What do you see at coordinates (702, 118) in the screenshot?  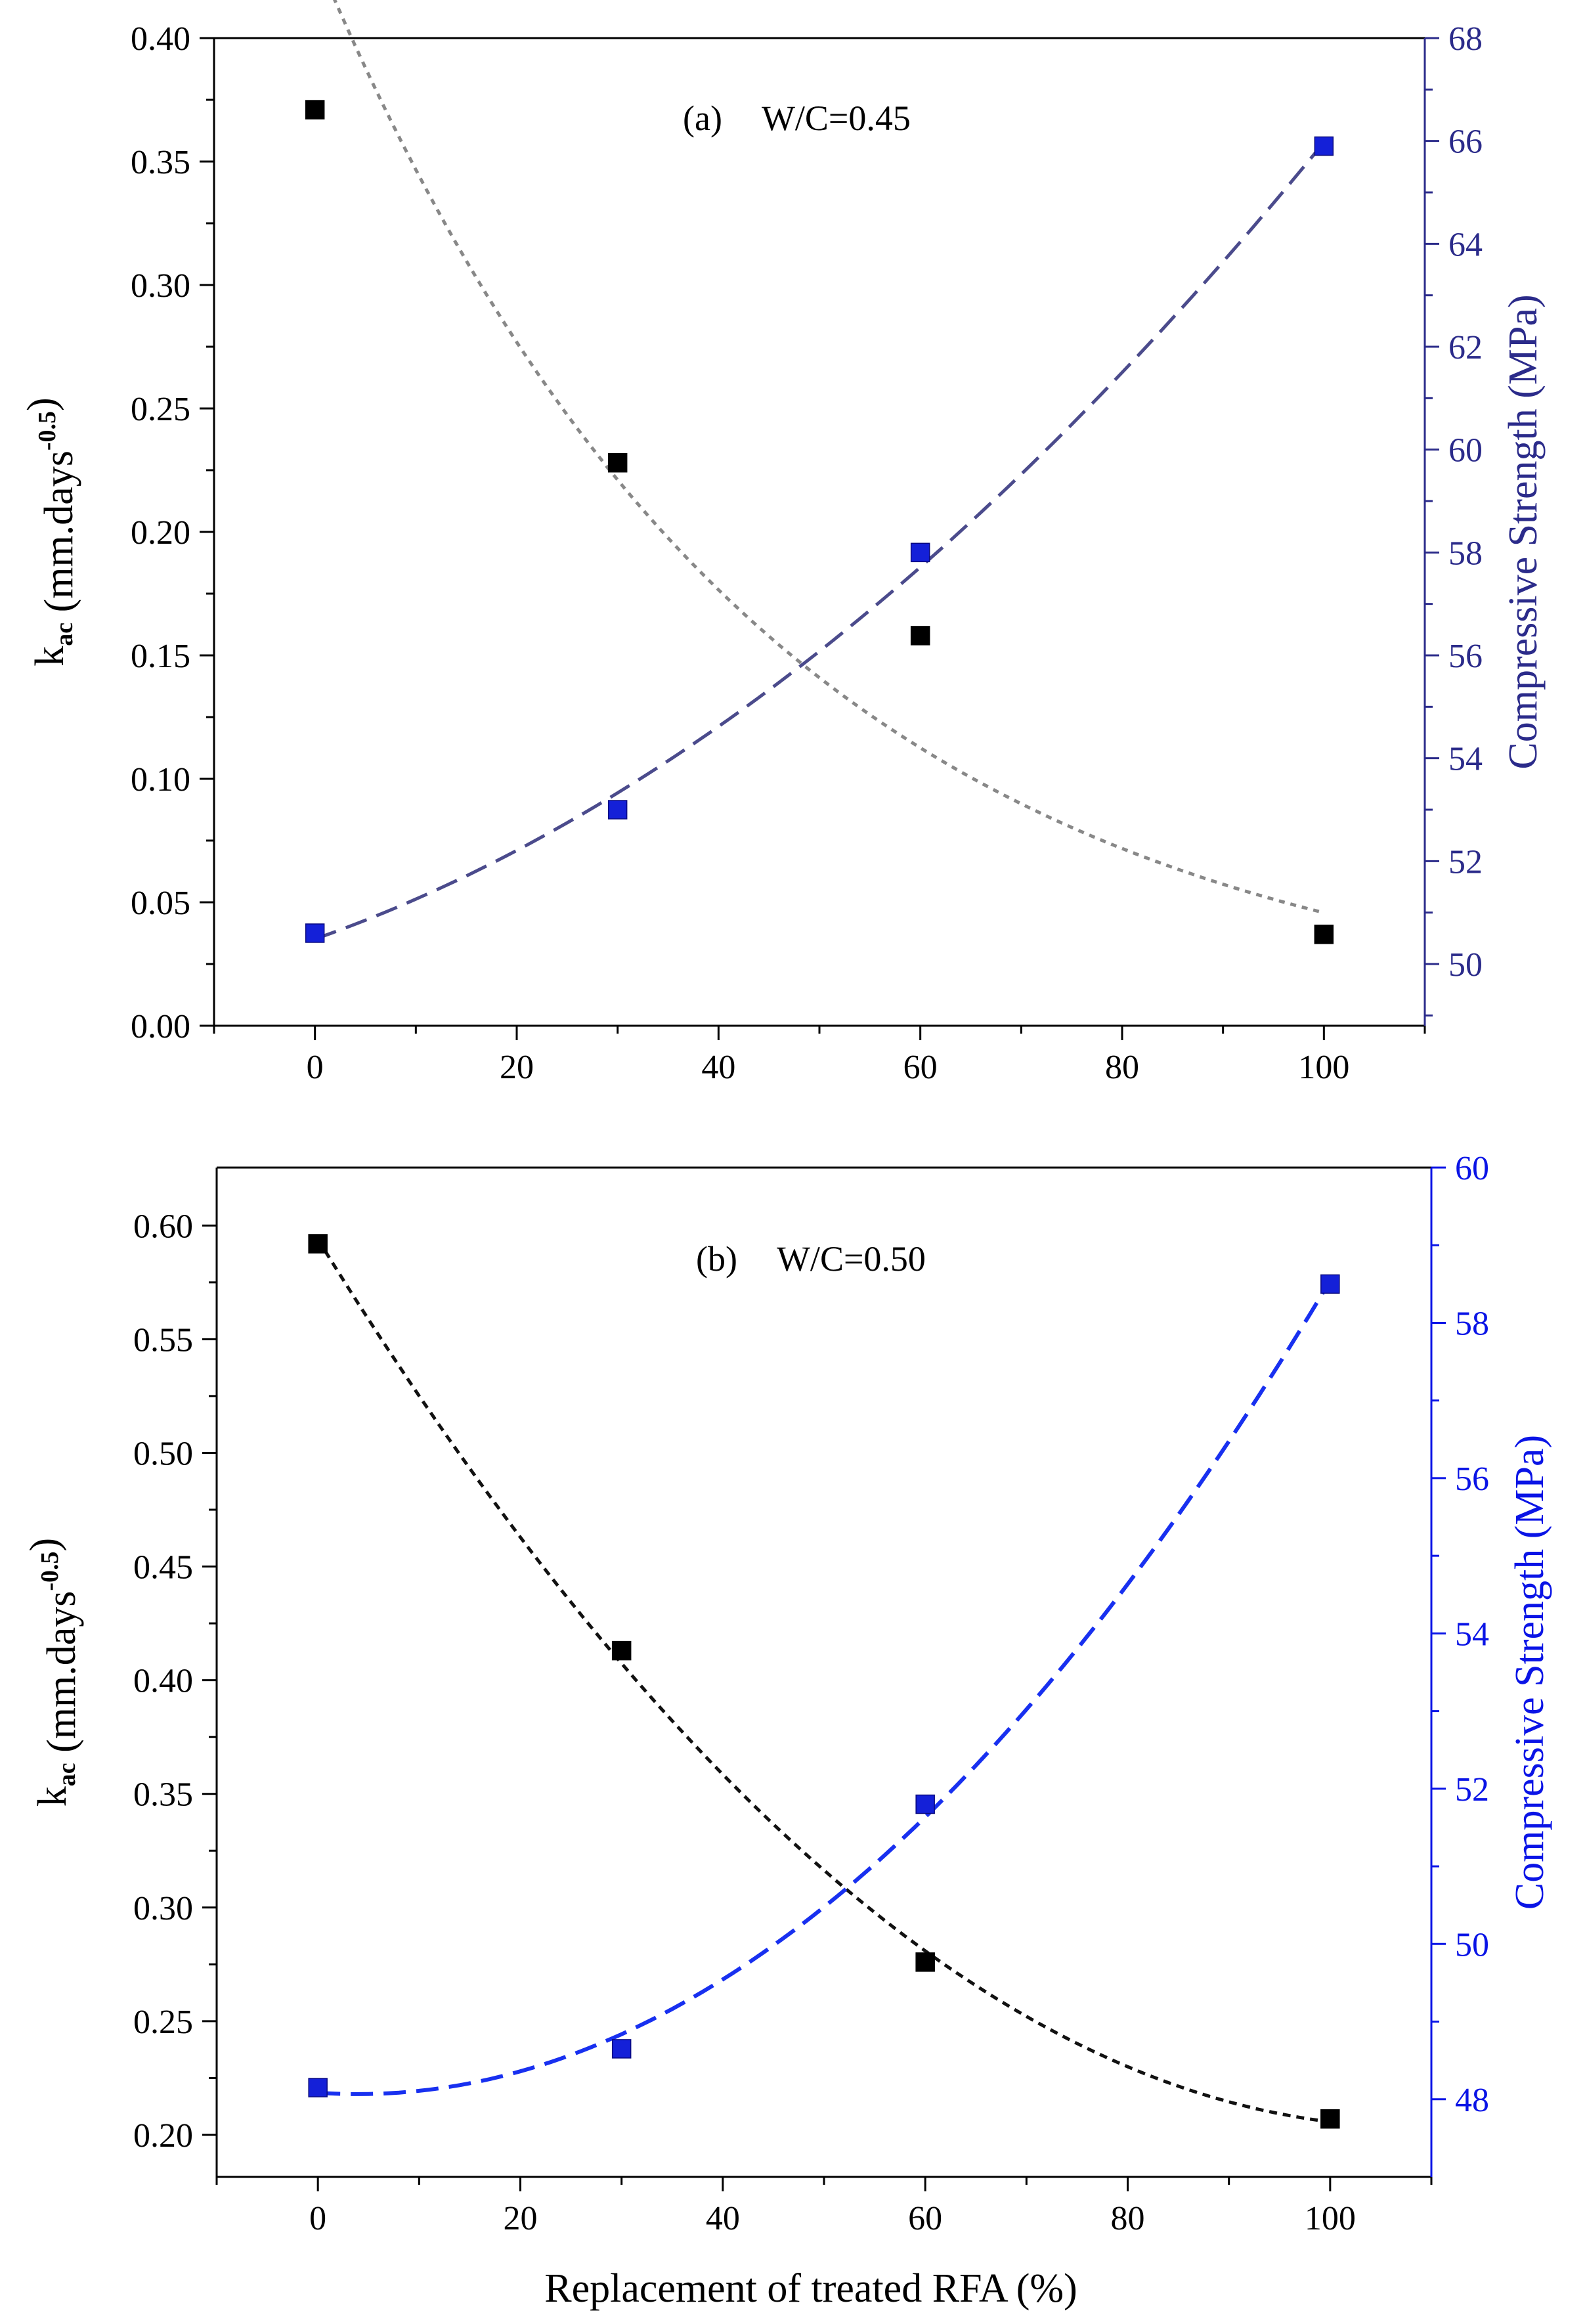 I see `panel-label: (a)` at bounding box center [702, 118].